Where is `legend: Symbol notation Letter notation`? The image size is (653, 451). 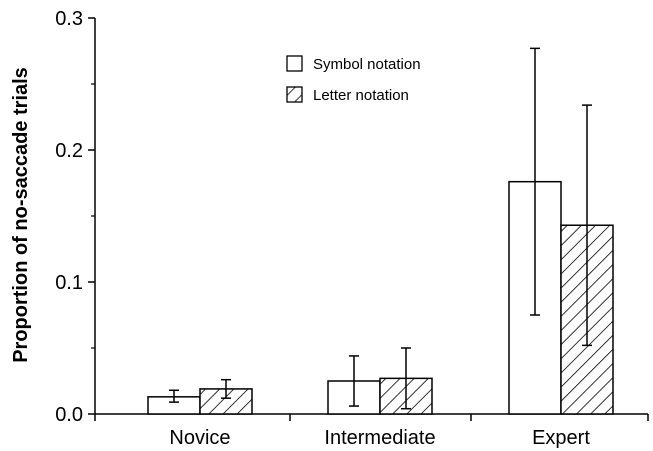 legend: Symbol notation Letter notation is located at coordinates (353, 79).